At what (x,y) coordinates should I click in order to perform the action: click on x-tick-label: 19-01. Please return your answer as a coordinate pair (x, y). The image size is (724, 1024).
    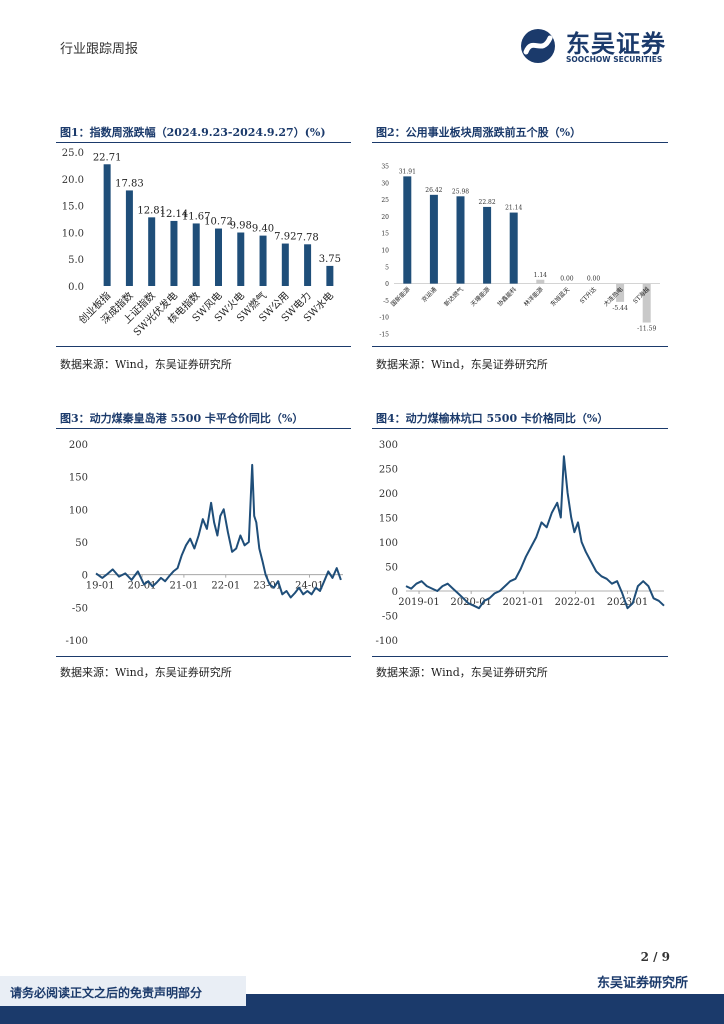
    Looking at the image, I should click on (100, 586).